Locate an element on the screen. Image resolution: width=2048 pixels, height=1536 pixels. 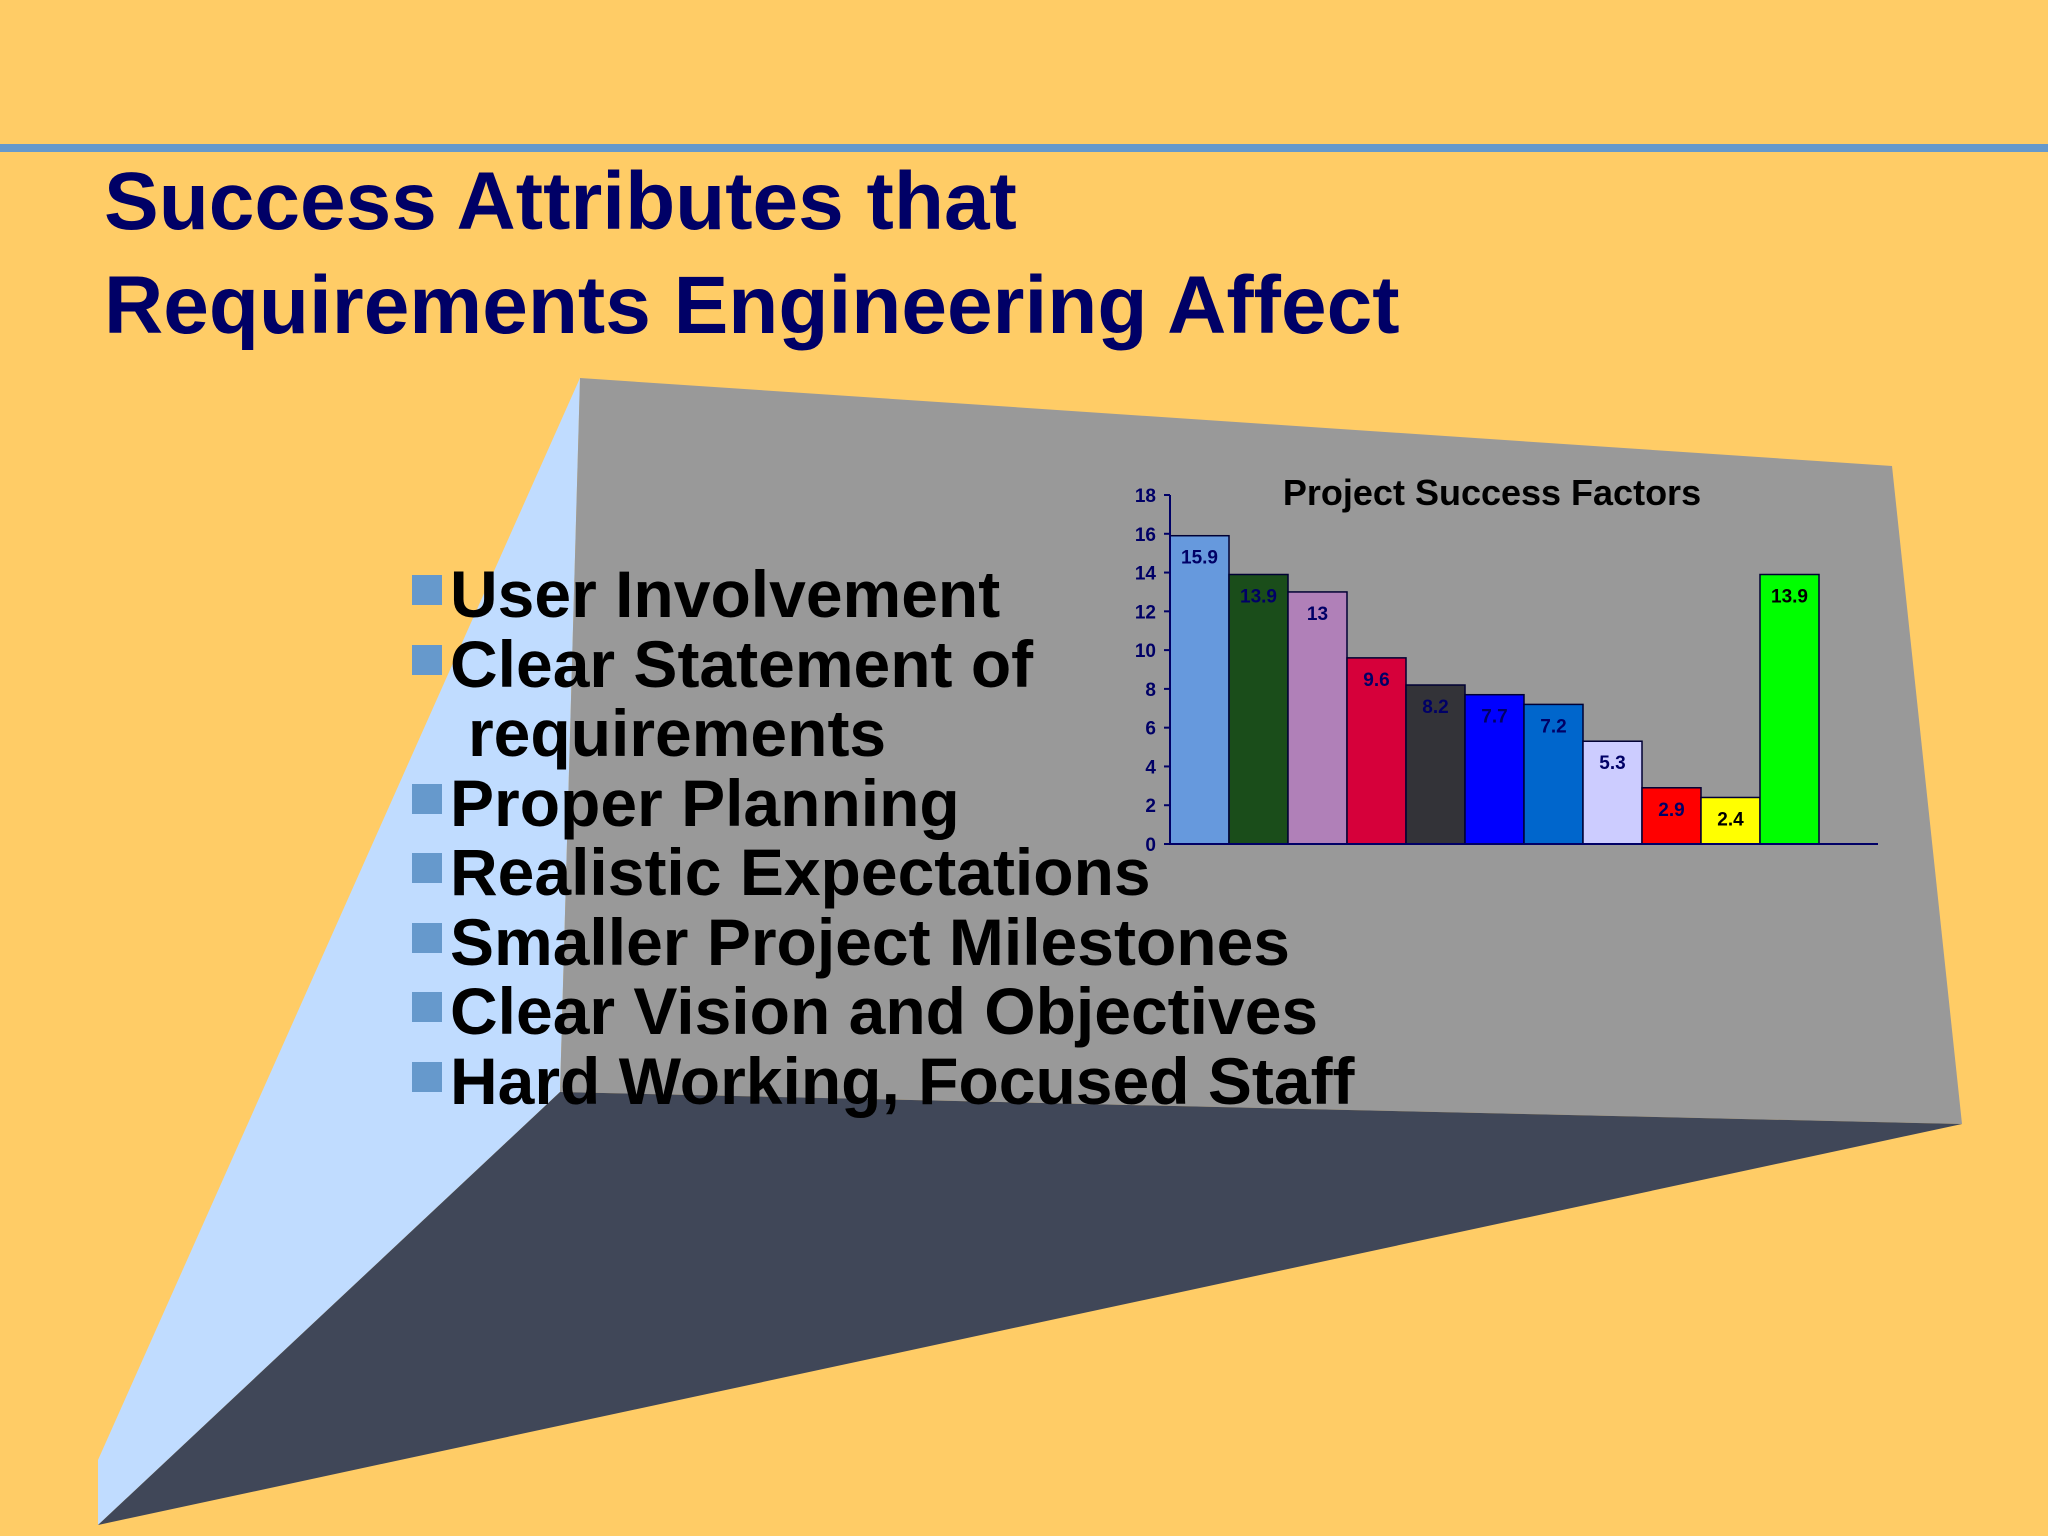
bullet-smaller-milestones: Smaller Project Milestones is located at coordinates (883, 941).